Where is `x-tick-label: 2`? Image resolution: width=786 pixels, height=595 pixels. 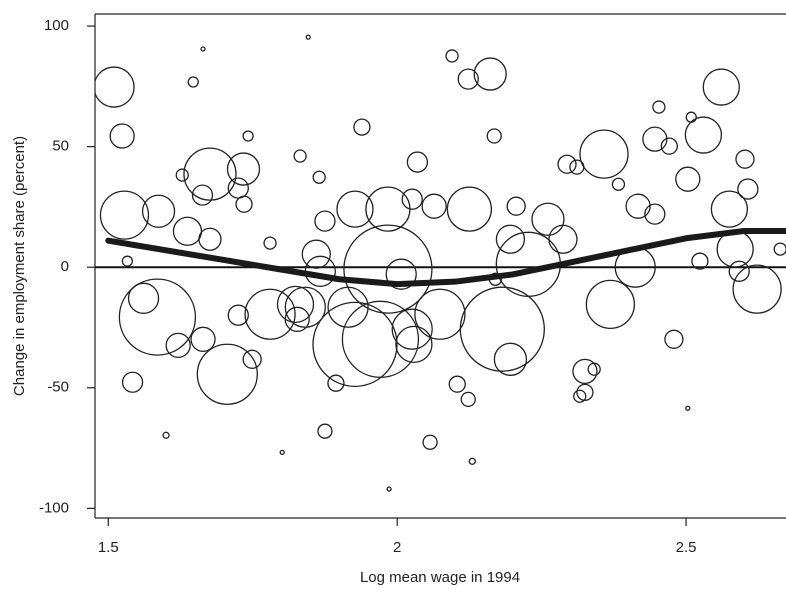 x-tick-label: 2 is located at coordinates (397, 547).